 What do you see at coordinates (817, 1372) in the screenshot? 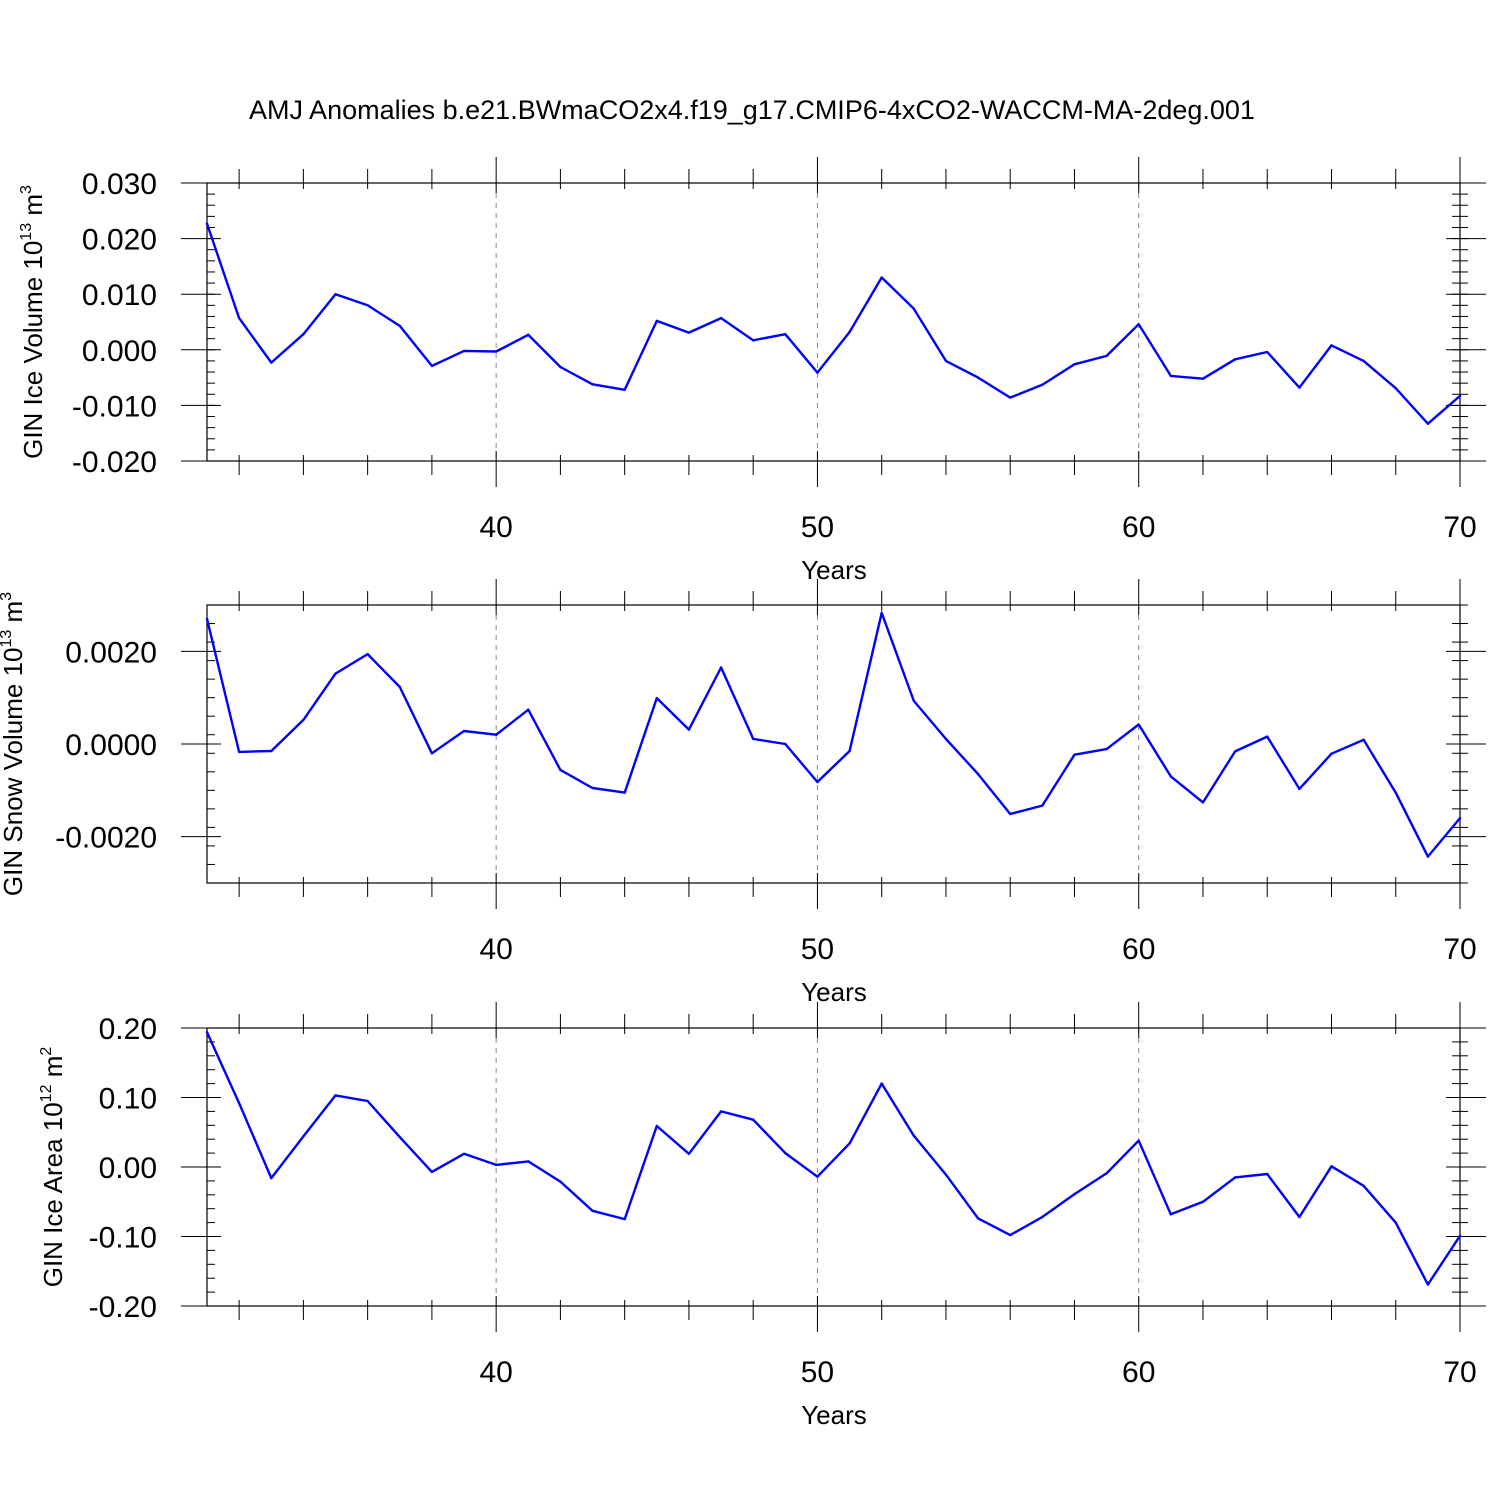
I see `x-tick-label: 50` at bounding box center [817, 1372].